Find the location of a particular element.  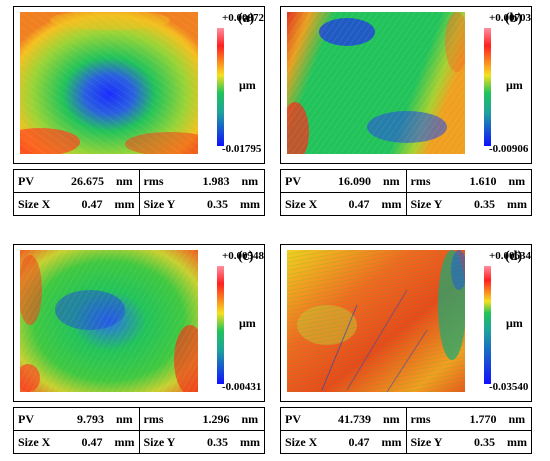

colorbar-max-label: +0.00872 is located at coordinates (243, 18).